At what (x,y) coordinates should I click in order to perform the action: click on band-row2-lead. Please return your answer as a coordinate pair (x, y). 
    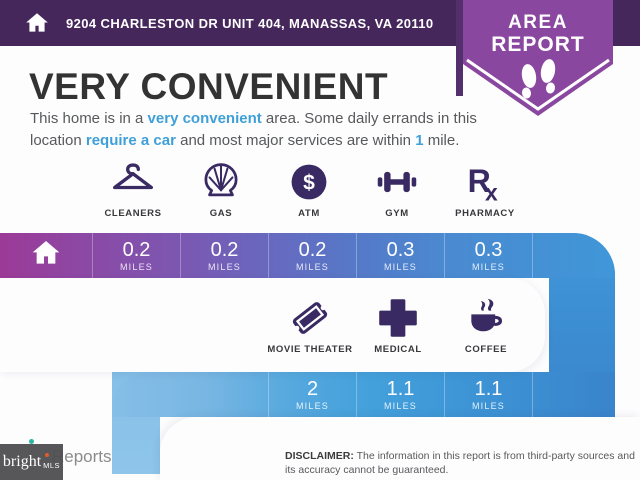
    Looking at the image, I should click on (190, 394).